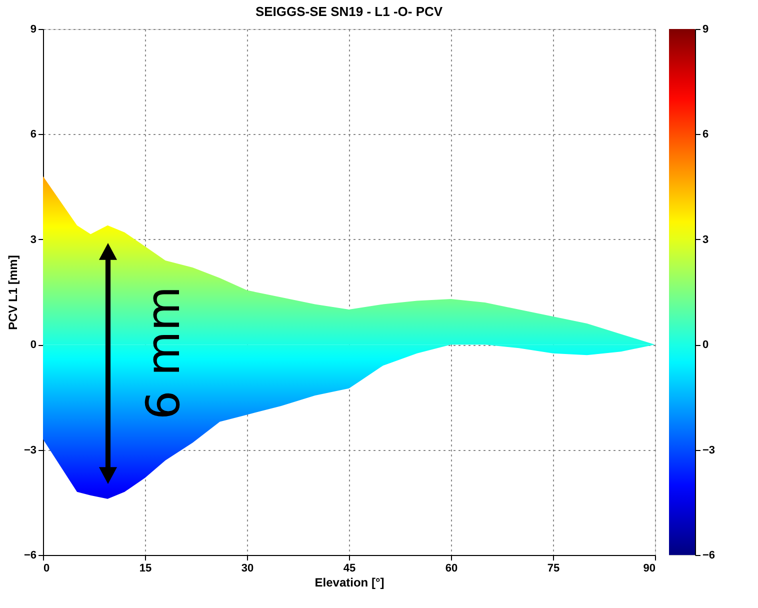 This screenshot has width=758, height=608. I want to click on y-tick-label: 0, so click(33, 345).